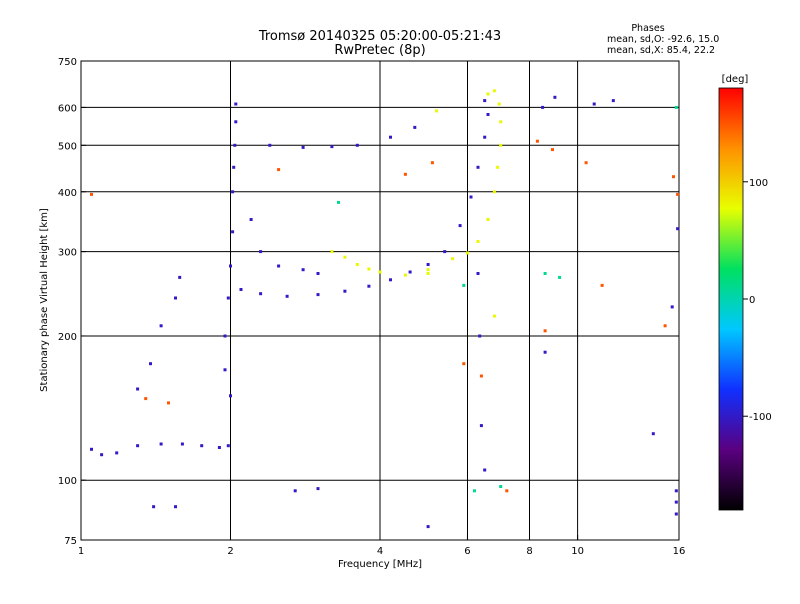  What do you see at coordinates (731, 299) in the screenshot?
I see `colorbar-gradient` at bounding box center [731, 299].